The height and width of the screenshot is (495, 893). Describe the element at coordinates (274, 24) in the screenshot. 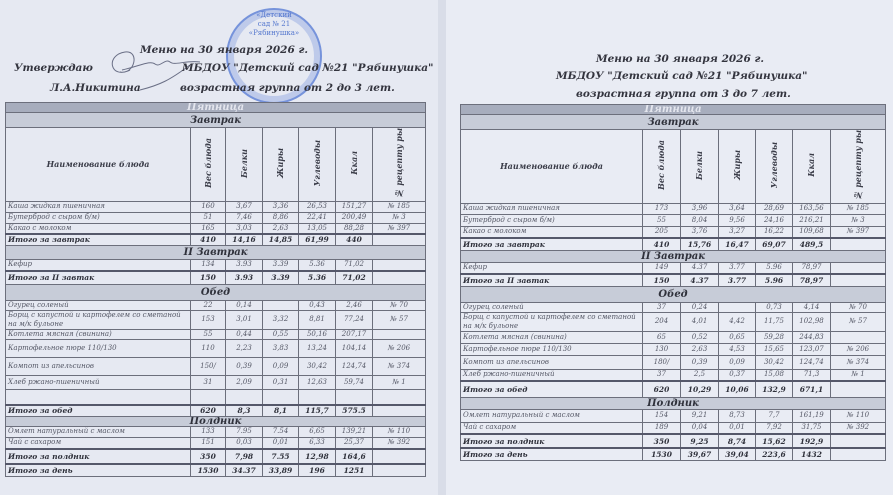

I see `stamp-text: сад № 21` at that location.